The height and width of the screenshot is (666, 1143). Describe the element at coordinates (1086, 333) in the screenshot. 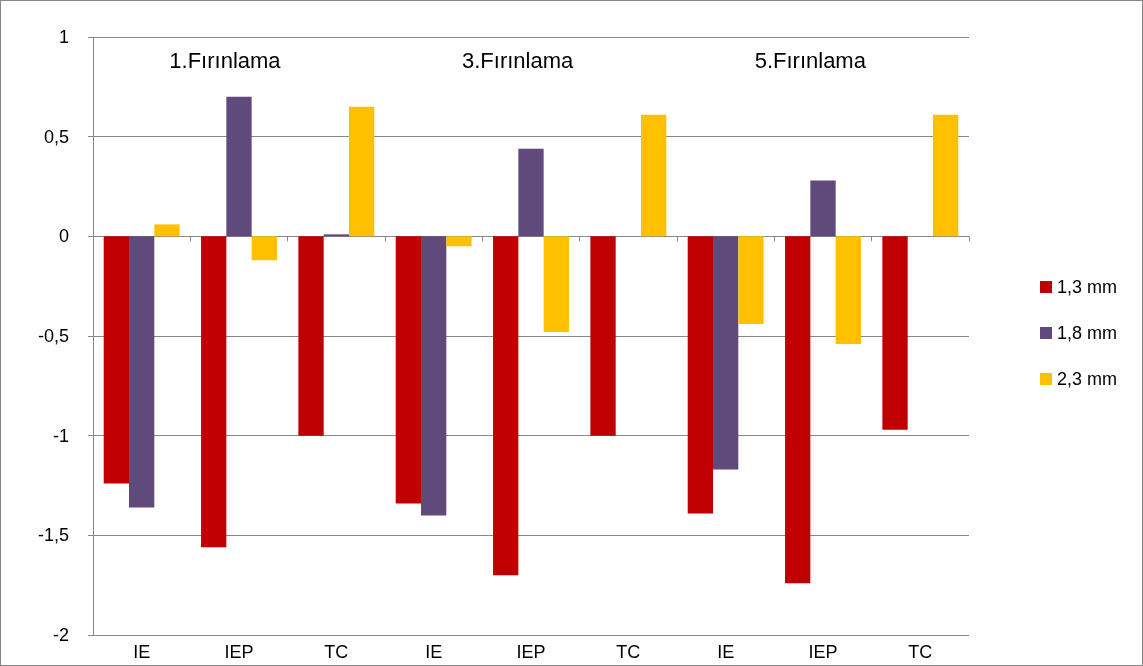

I see `legend-label: 1,8 mm` at that location.